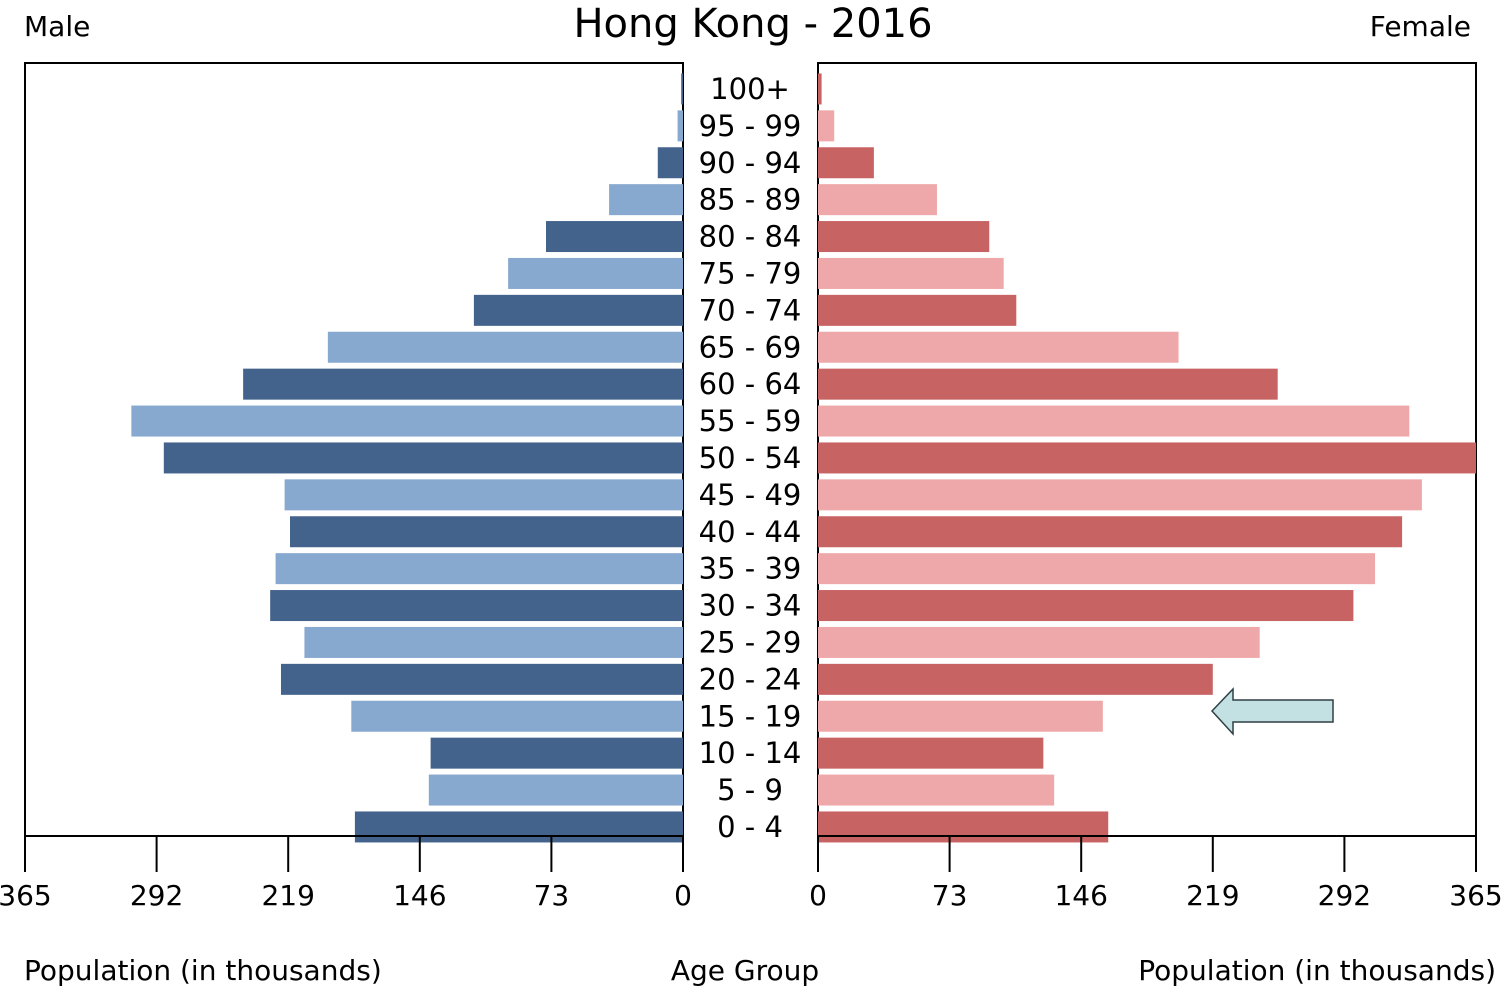  Describe the element at coordinates (750, 163) in the screenshot. I see `age-group-label: 90 - 94` at that location.